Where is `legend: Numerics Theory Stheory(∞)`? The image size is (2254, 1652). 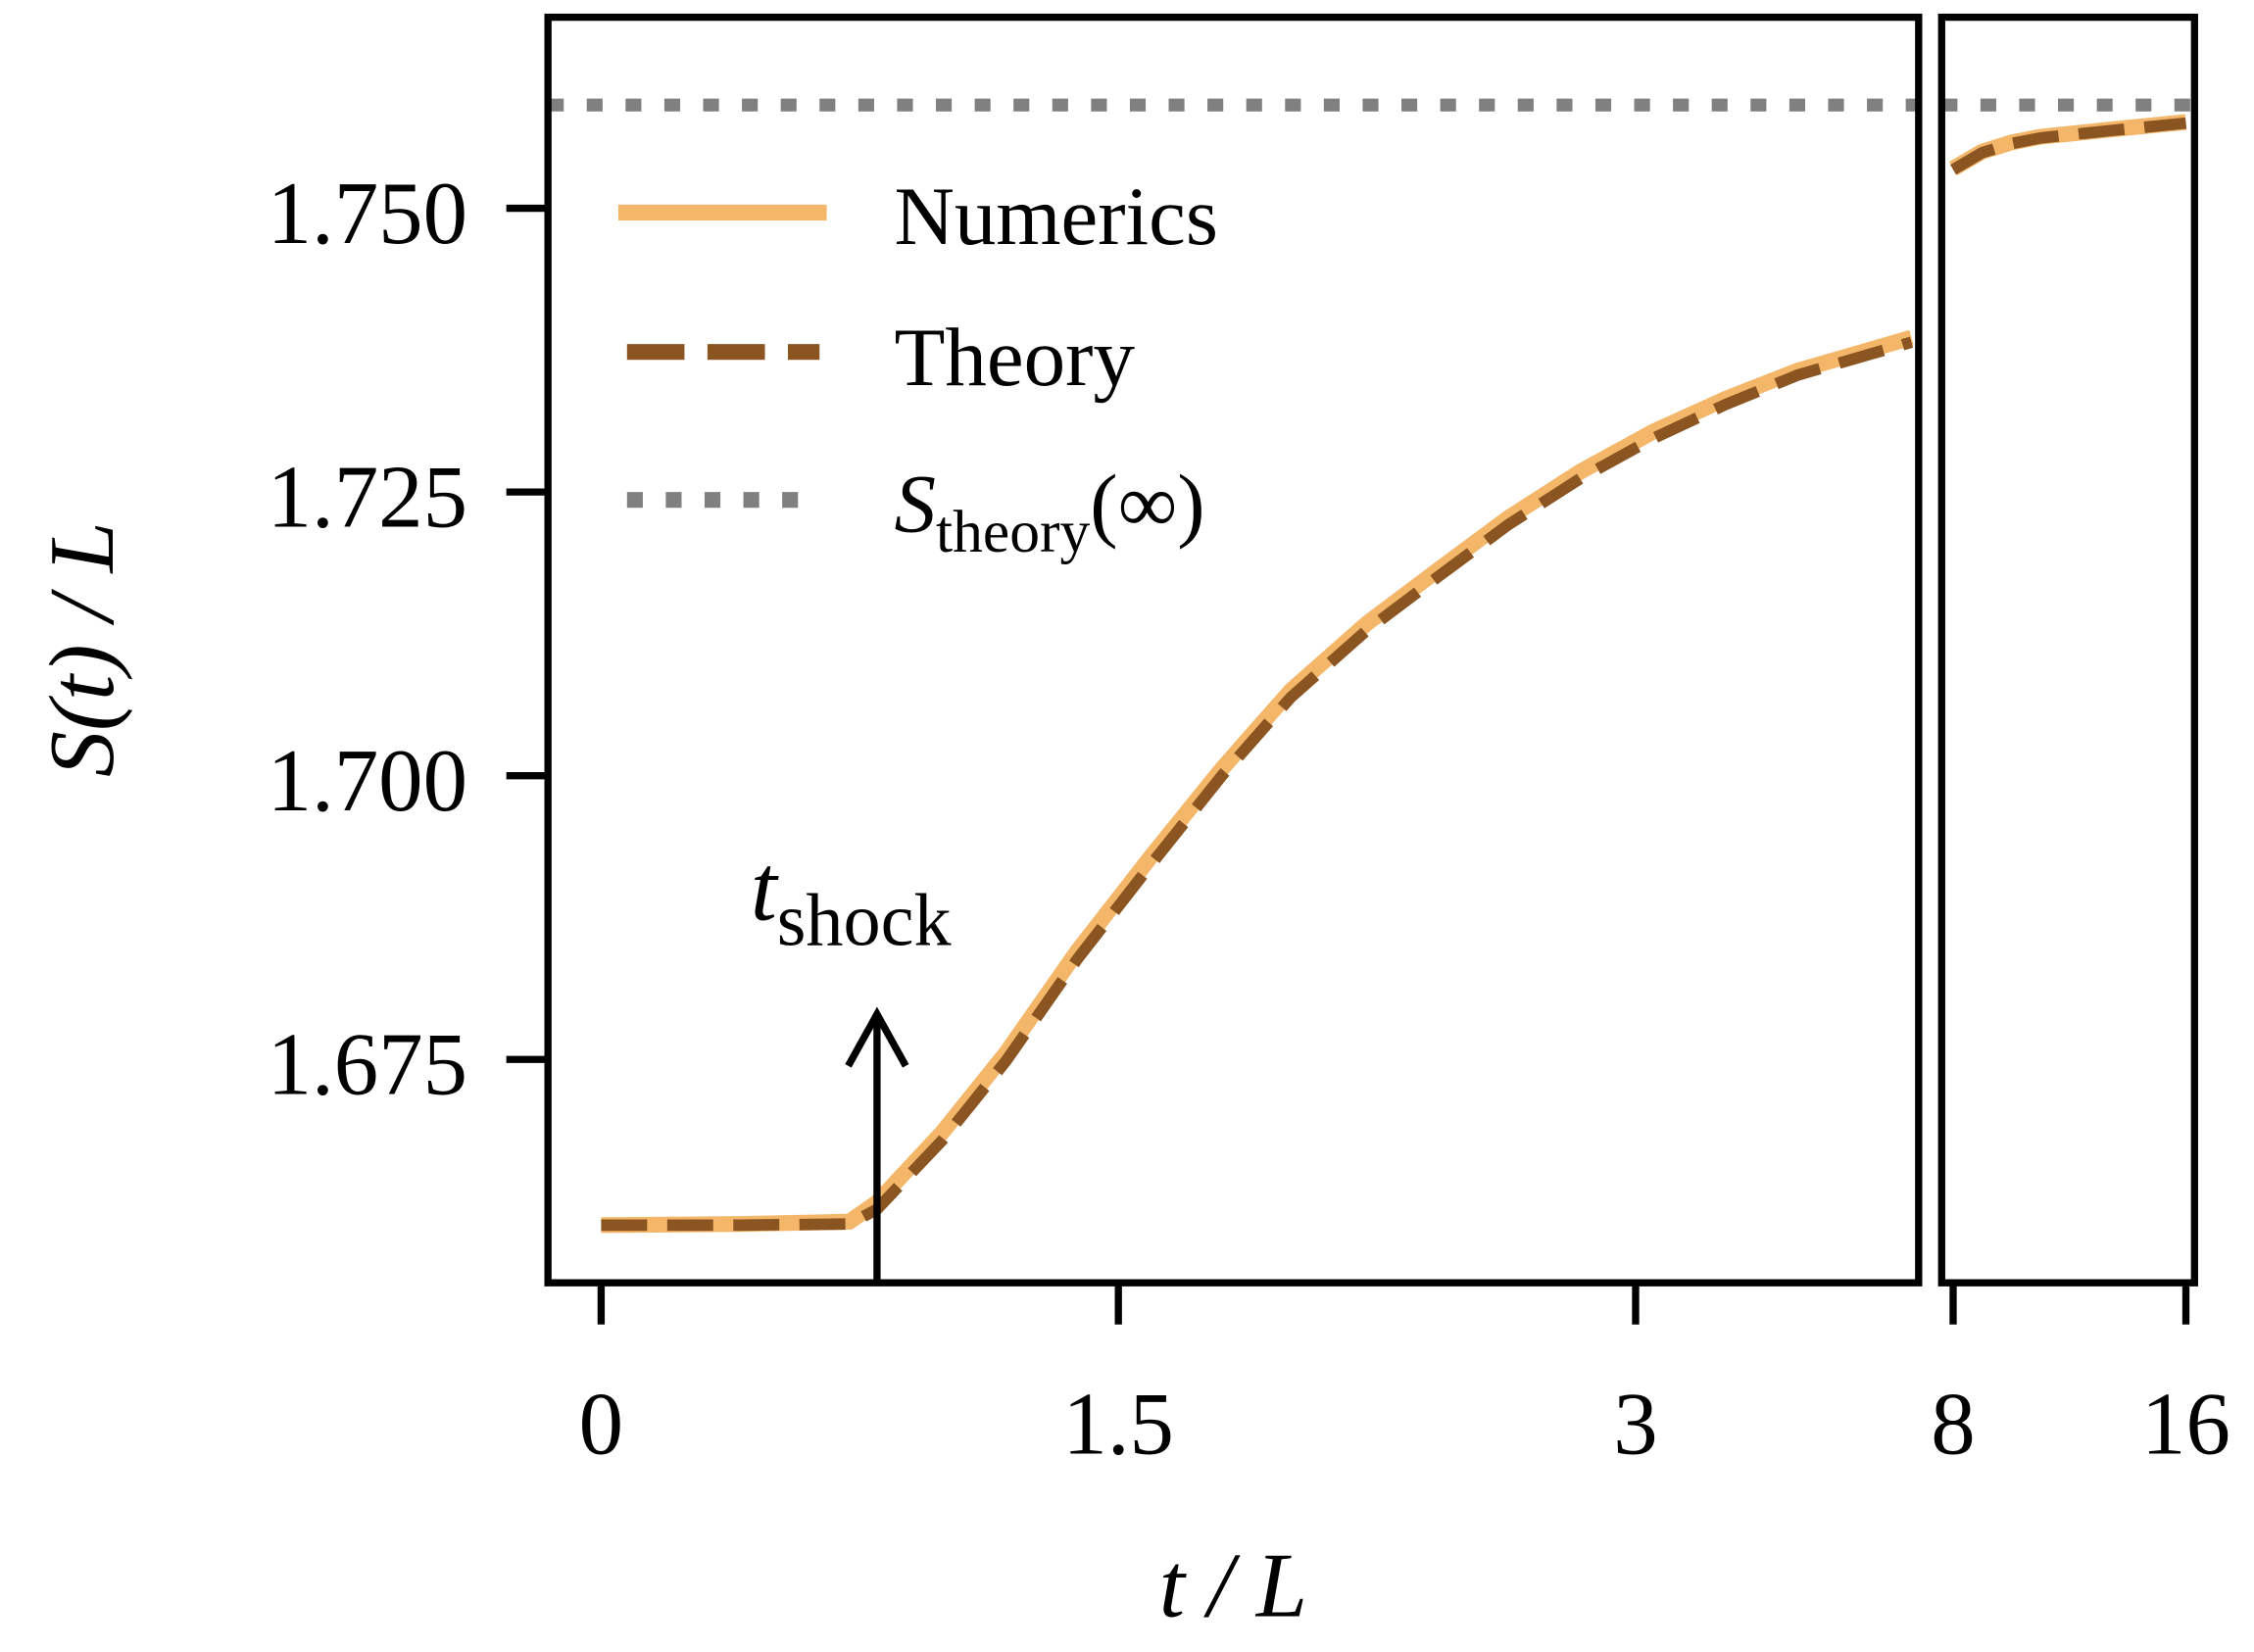
legend: Numerics Theory Stheory(∞) is located at coordinates (918, 367).